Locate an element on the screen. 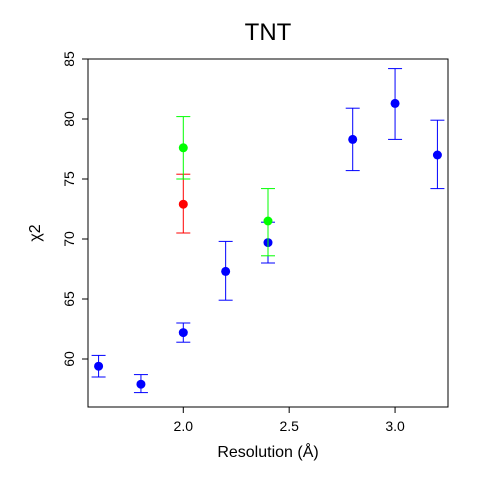 This screenshot has height=480, width=480. x-tick-label: 2.5 is located at coordinates (289, 426).